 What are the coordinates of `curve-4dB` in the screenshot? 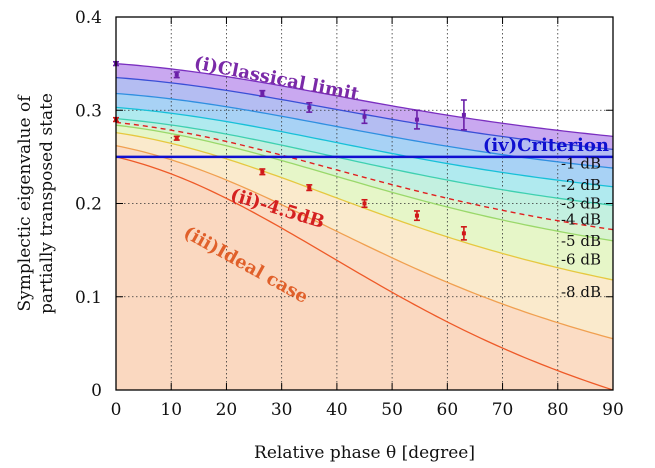 It's located at (364, 162).